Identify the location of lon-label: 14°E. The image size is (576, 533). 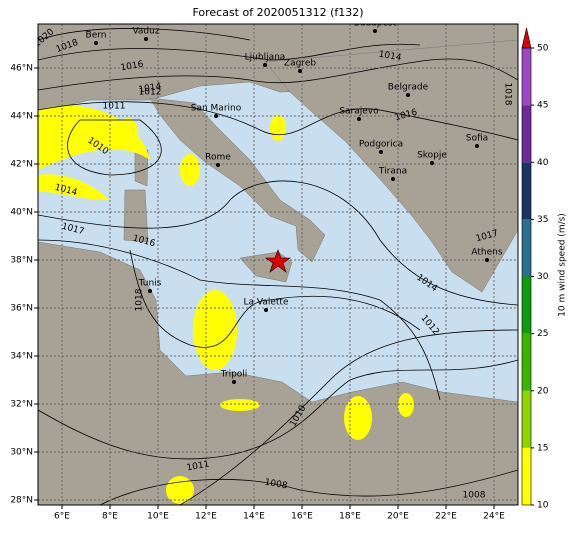
(254, 517).